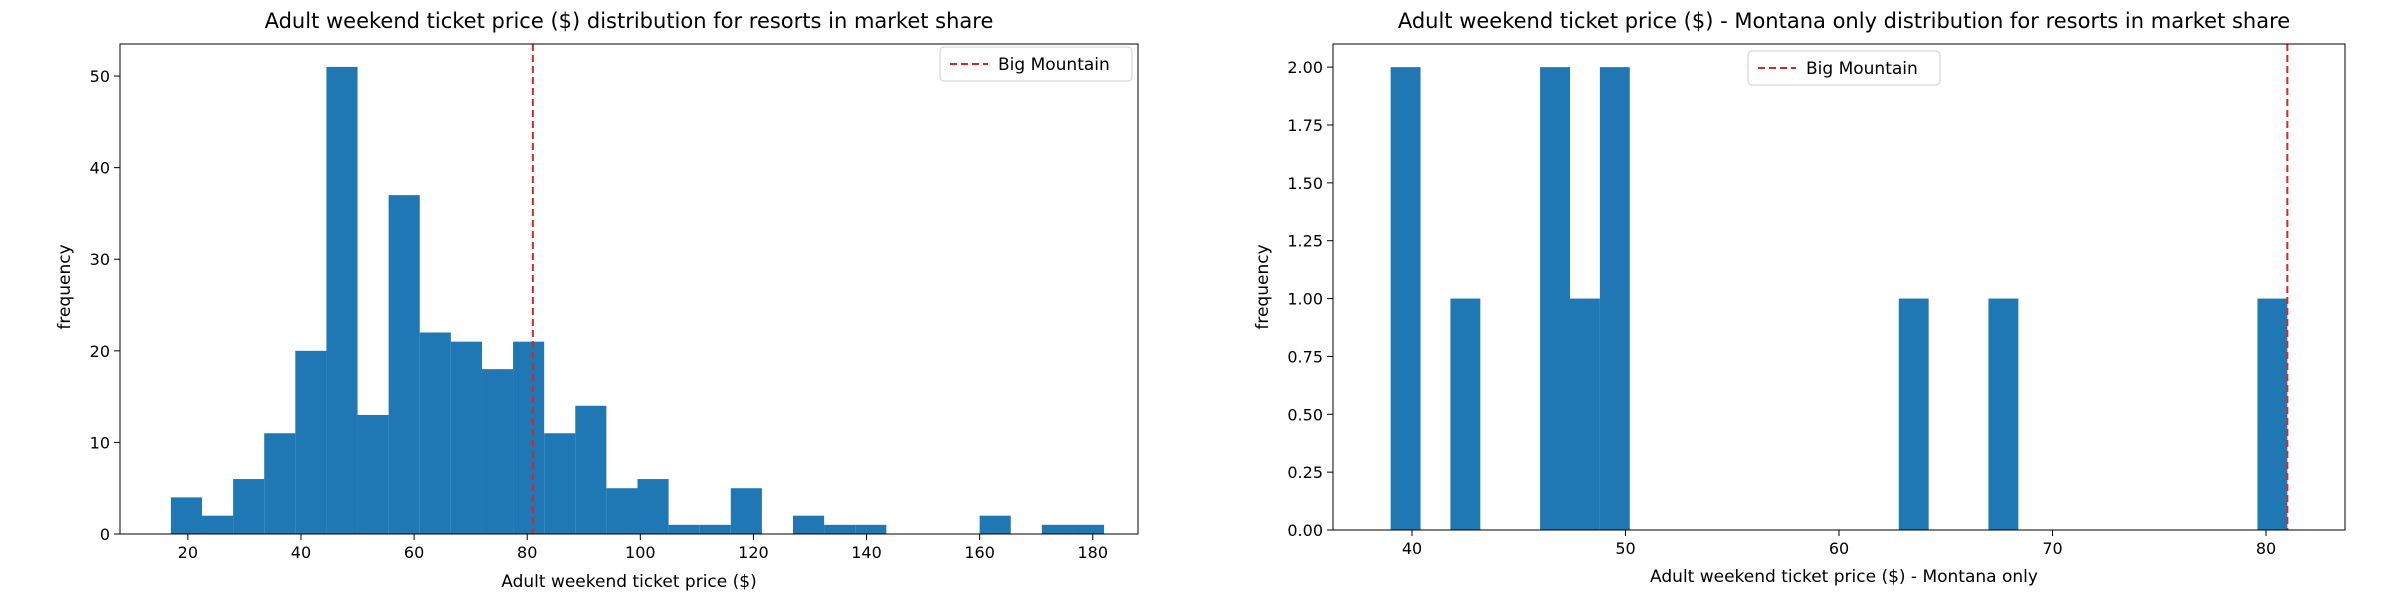 This screenshot has width=2400, height=600. What do you see at coordinates (628, 582) in the screenshot?
I see `x-axis-label: Adult weekend ticket price ($)` at bounding box center [628, 582].